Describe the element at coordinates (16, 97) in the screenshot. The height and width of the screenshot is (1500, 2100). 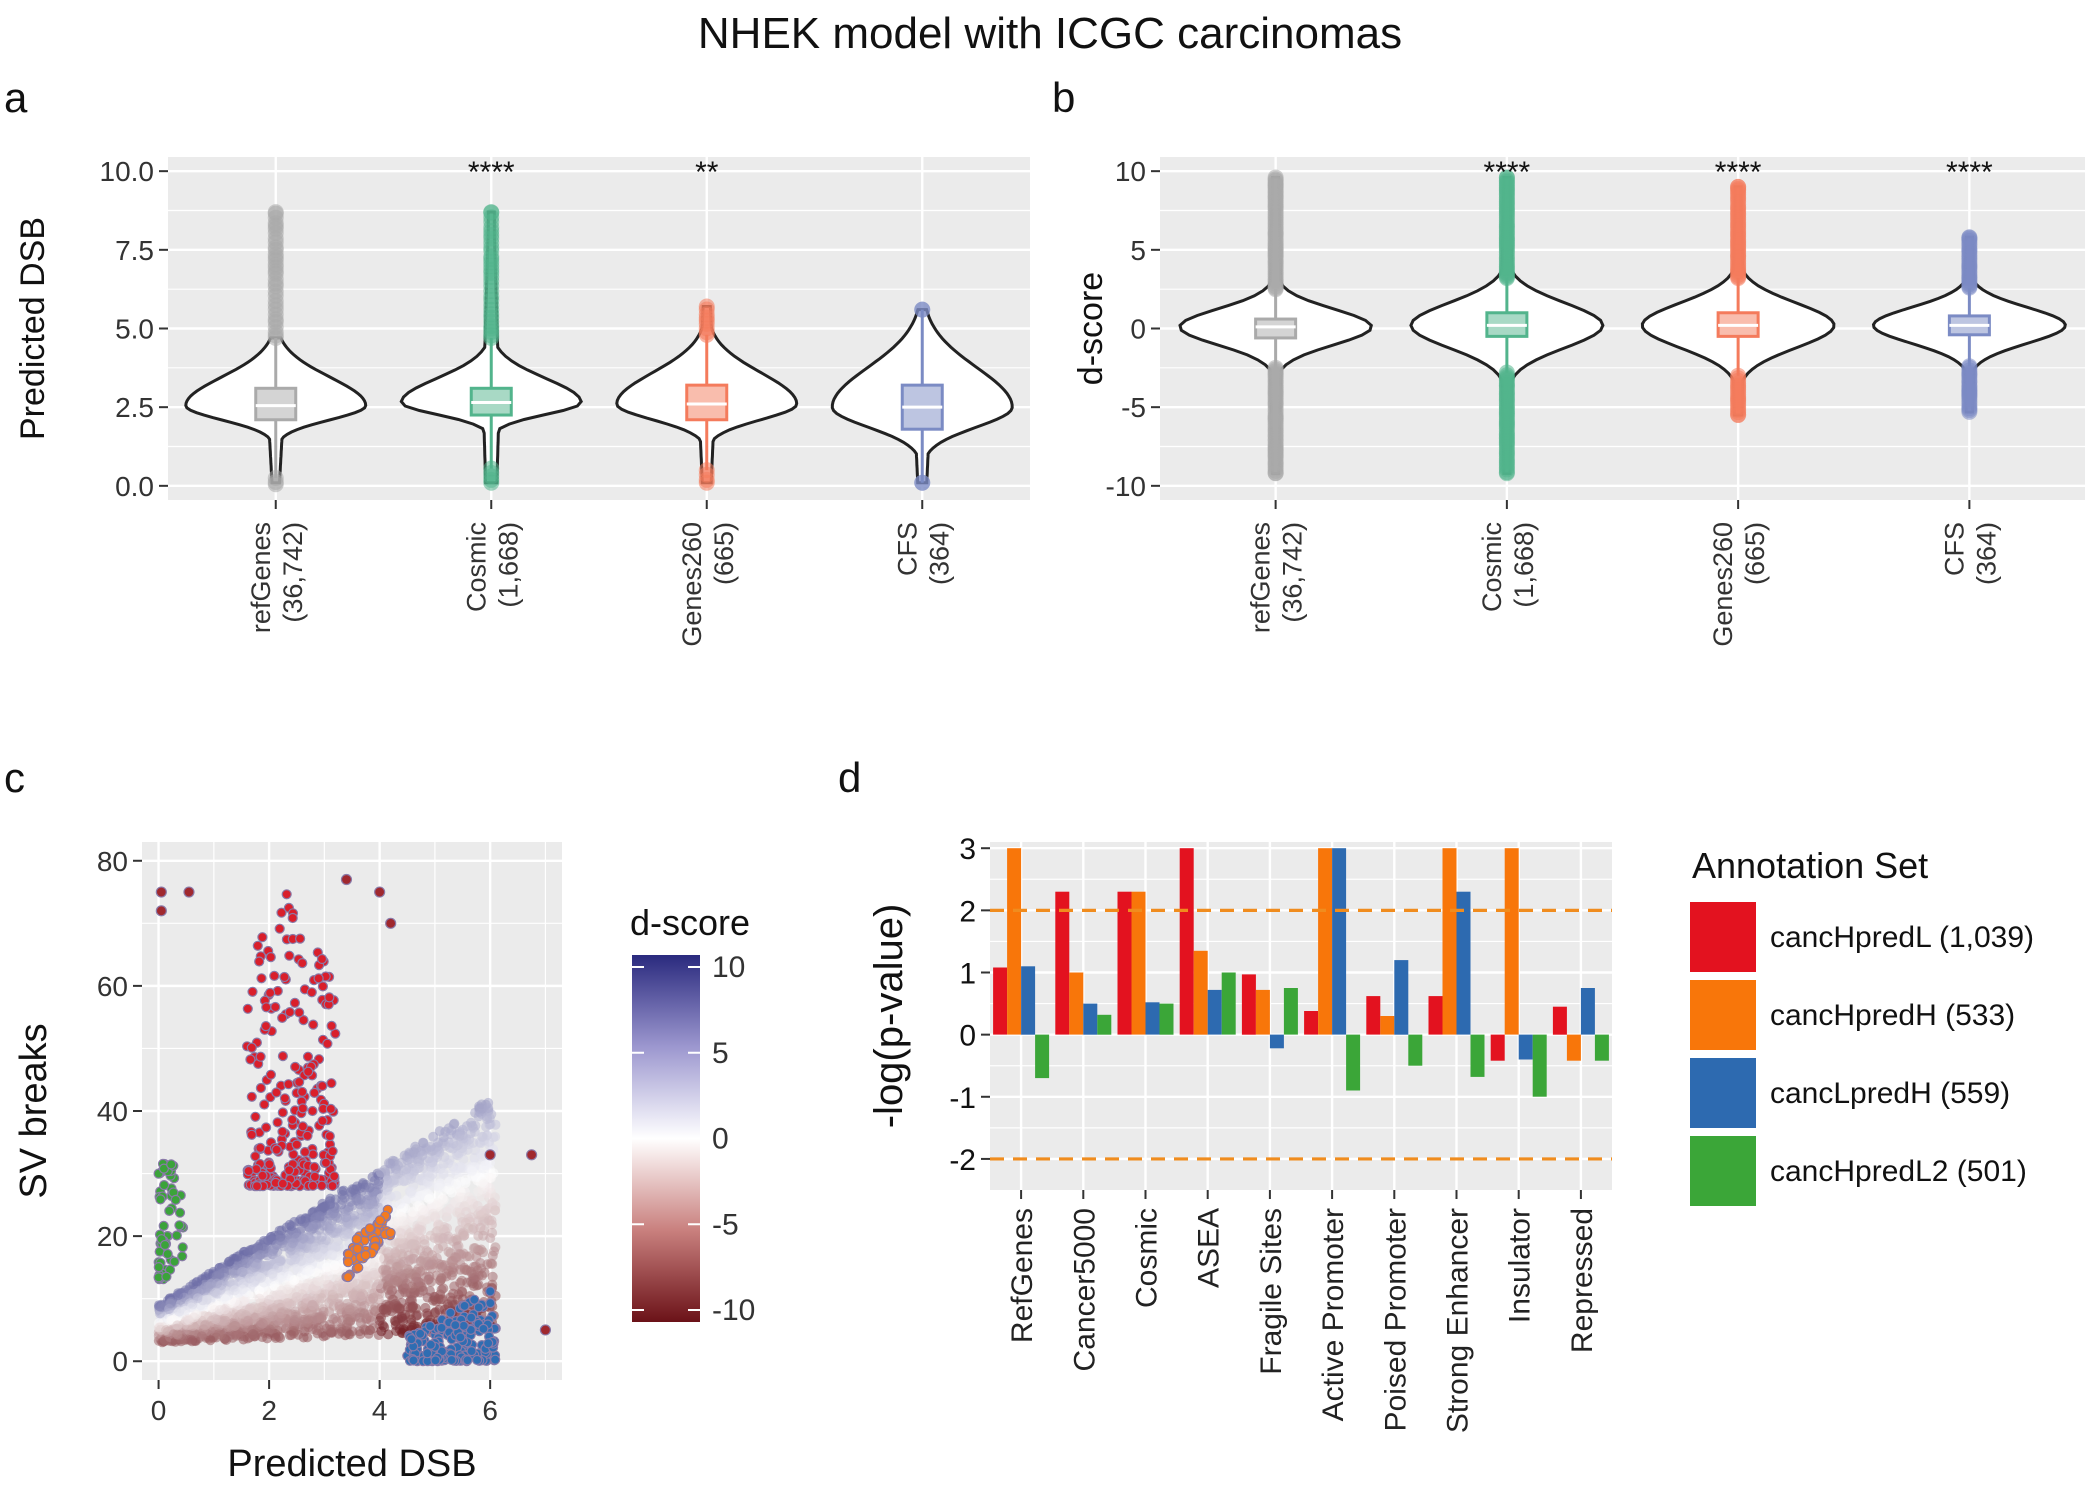
I see `panel-label-a: a` at that location.